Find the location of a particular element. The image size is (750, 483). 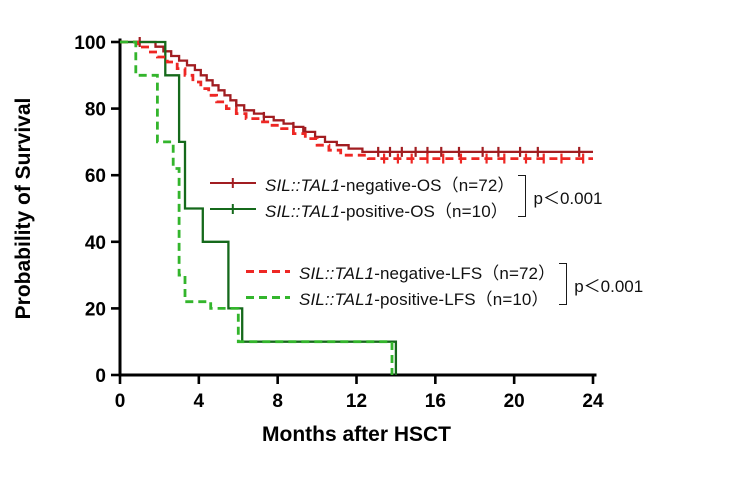

y-tick-label: 0 is located at coordinates (100, 376).